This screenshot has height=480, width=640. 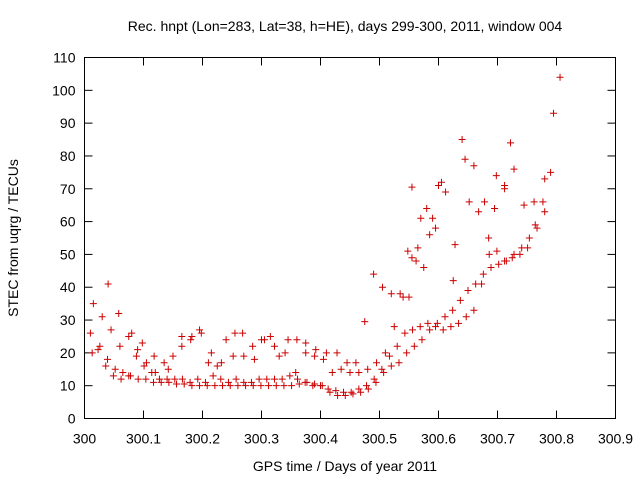 I want to click on y-tick-label: 60, so click(x=68, y=222).